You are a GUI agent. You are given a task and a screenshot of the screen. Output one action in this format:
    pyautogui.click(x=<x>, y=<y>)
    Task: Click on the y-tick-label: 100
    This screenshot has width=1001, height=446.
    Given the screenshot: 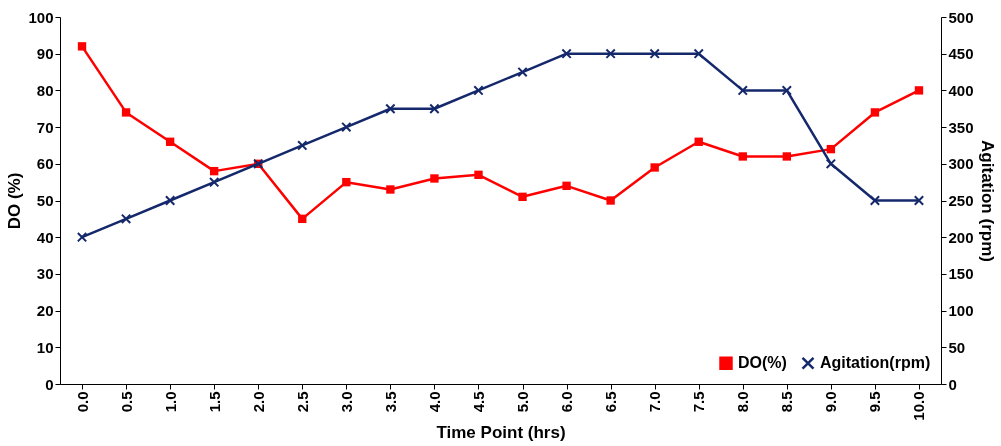 What is the action you would take?
    pyautogui.click(x=41, y=17)
    